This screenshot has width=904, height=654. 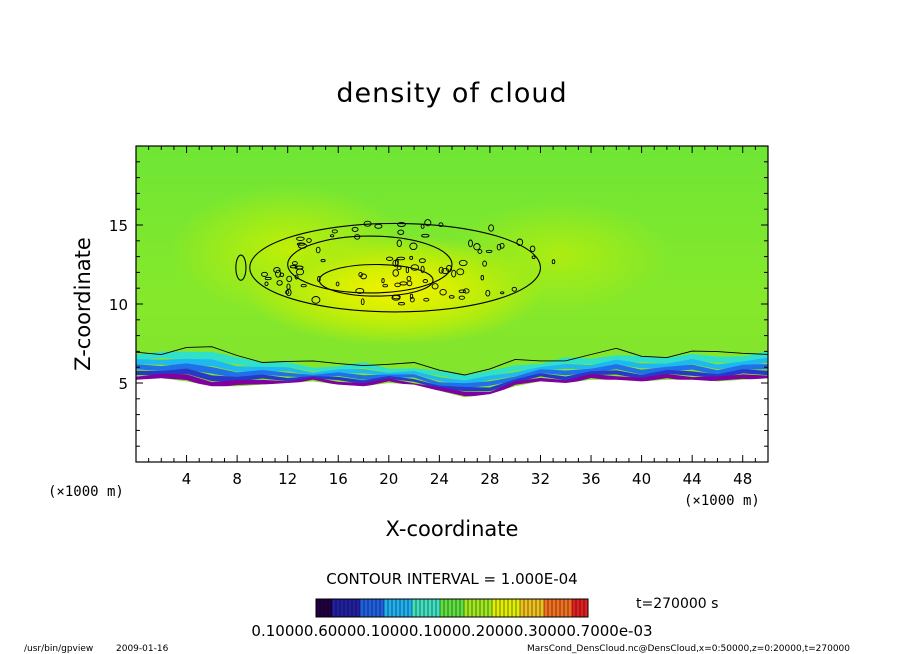 What do you see at coordinates (287, 479) in the screenshot?
I see `x-tick-label: 12` at bounding box center [287, 479].